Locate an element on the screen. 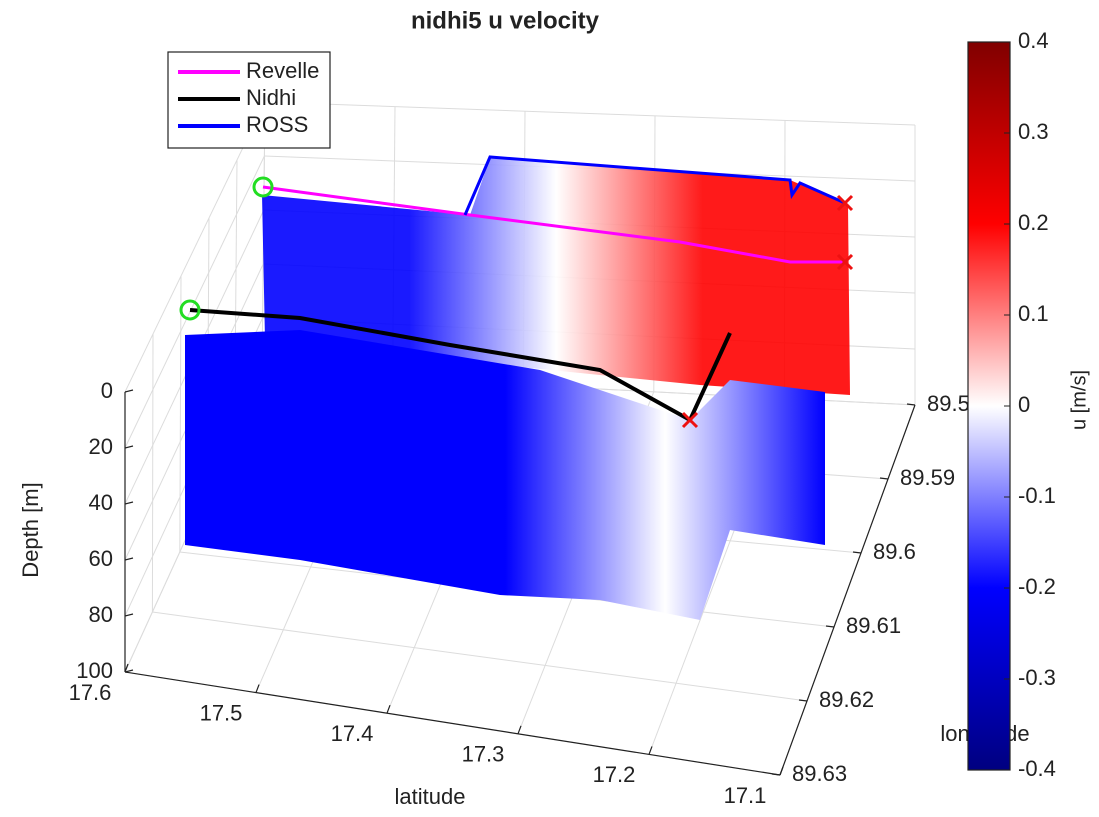 The height and width of the screenshot is (817, 1099). colorbar-tick-label: -0.1 is located at coordinates (1037, 495).